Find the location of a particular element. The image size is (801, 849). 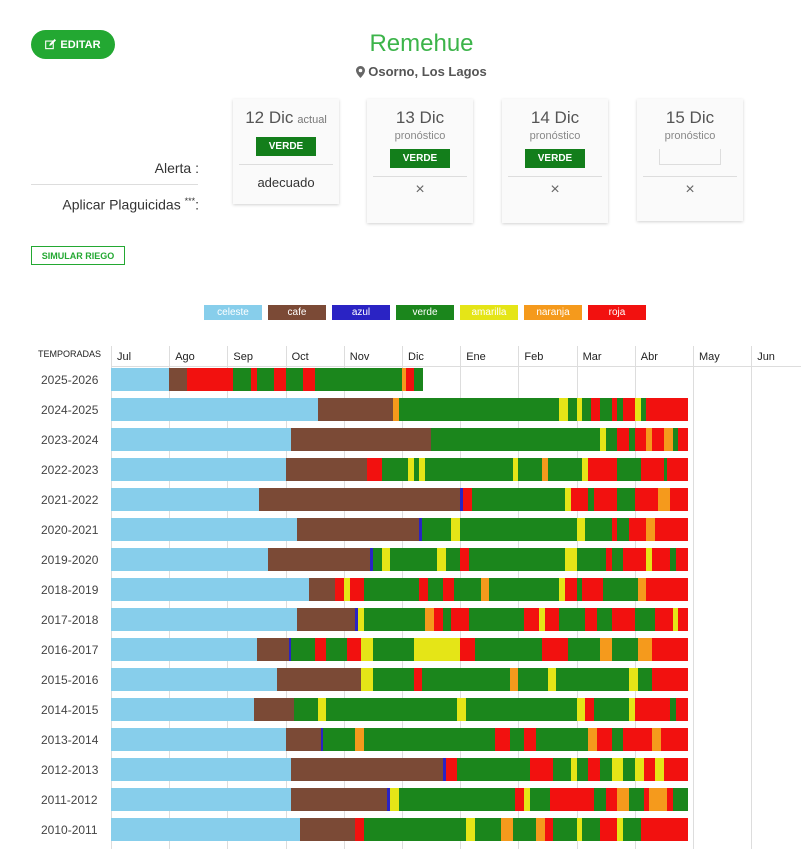

card-separator is located at coordinates (420, 176).